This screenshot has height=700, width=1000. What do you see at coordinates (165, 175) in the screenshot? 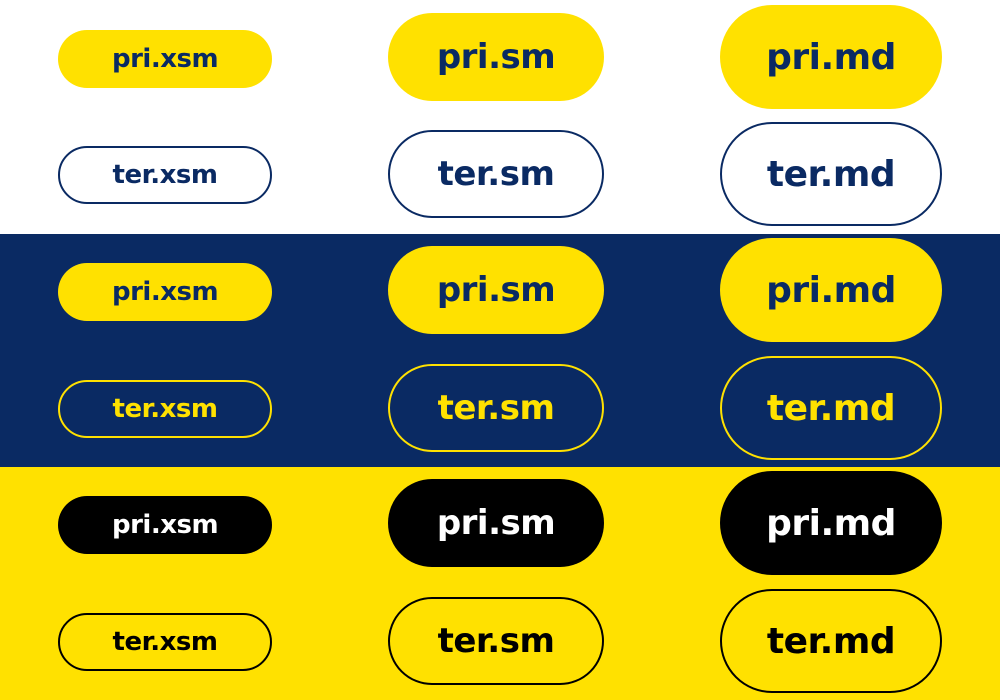
I see `tertiary-xsm-button-on-white: ter.xsm` at bounding box center [165, 175].